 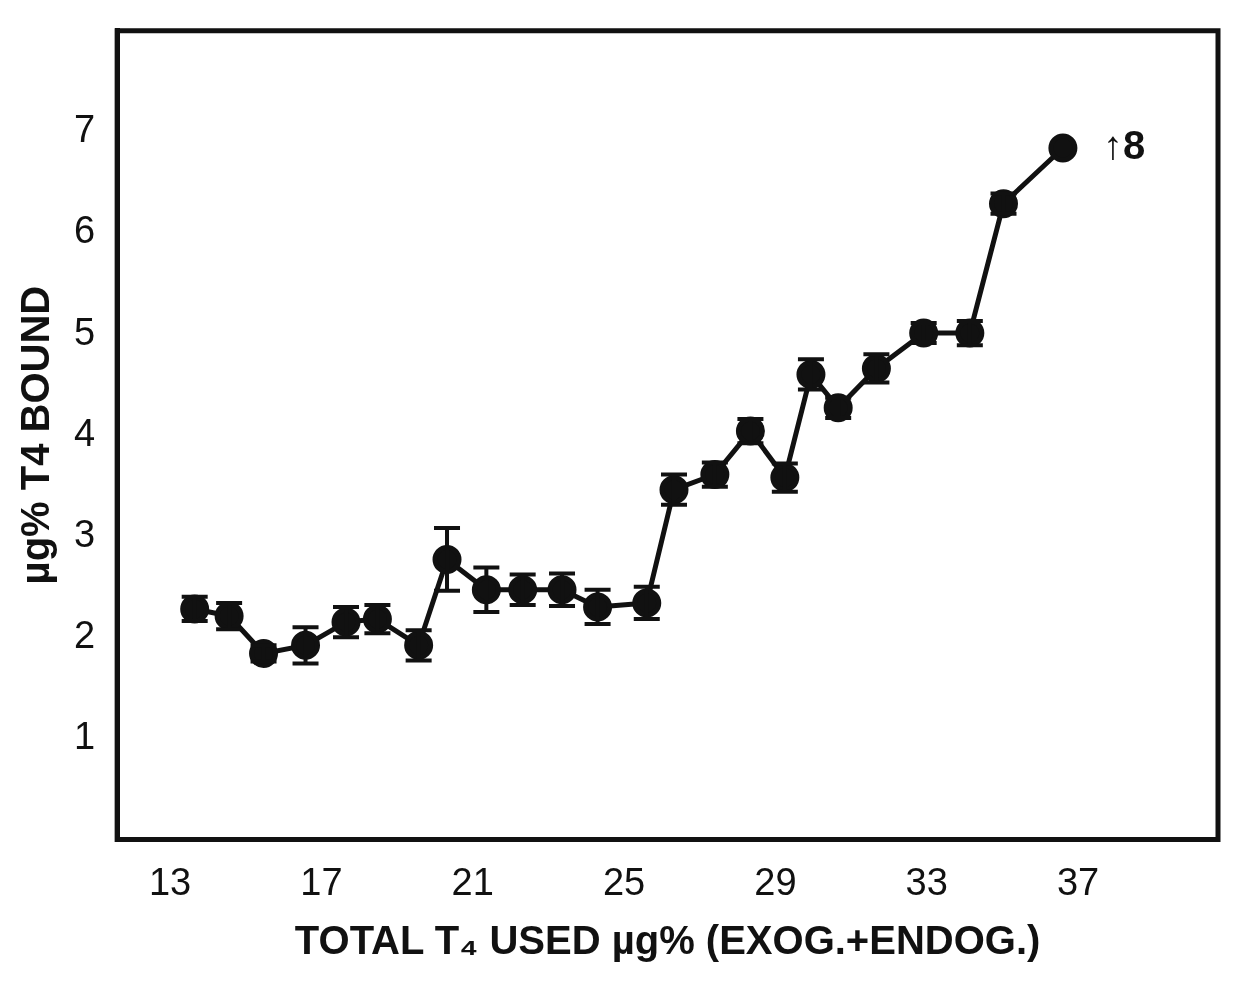 I want to click on x-axis-title: TOTAL T₄ USED µg% (EXOG.+ENDOG.), so click(x=667, y=940).